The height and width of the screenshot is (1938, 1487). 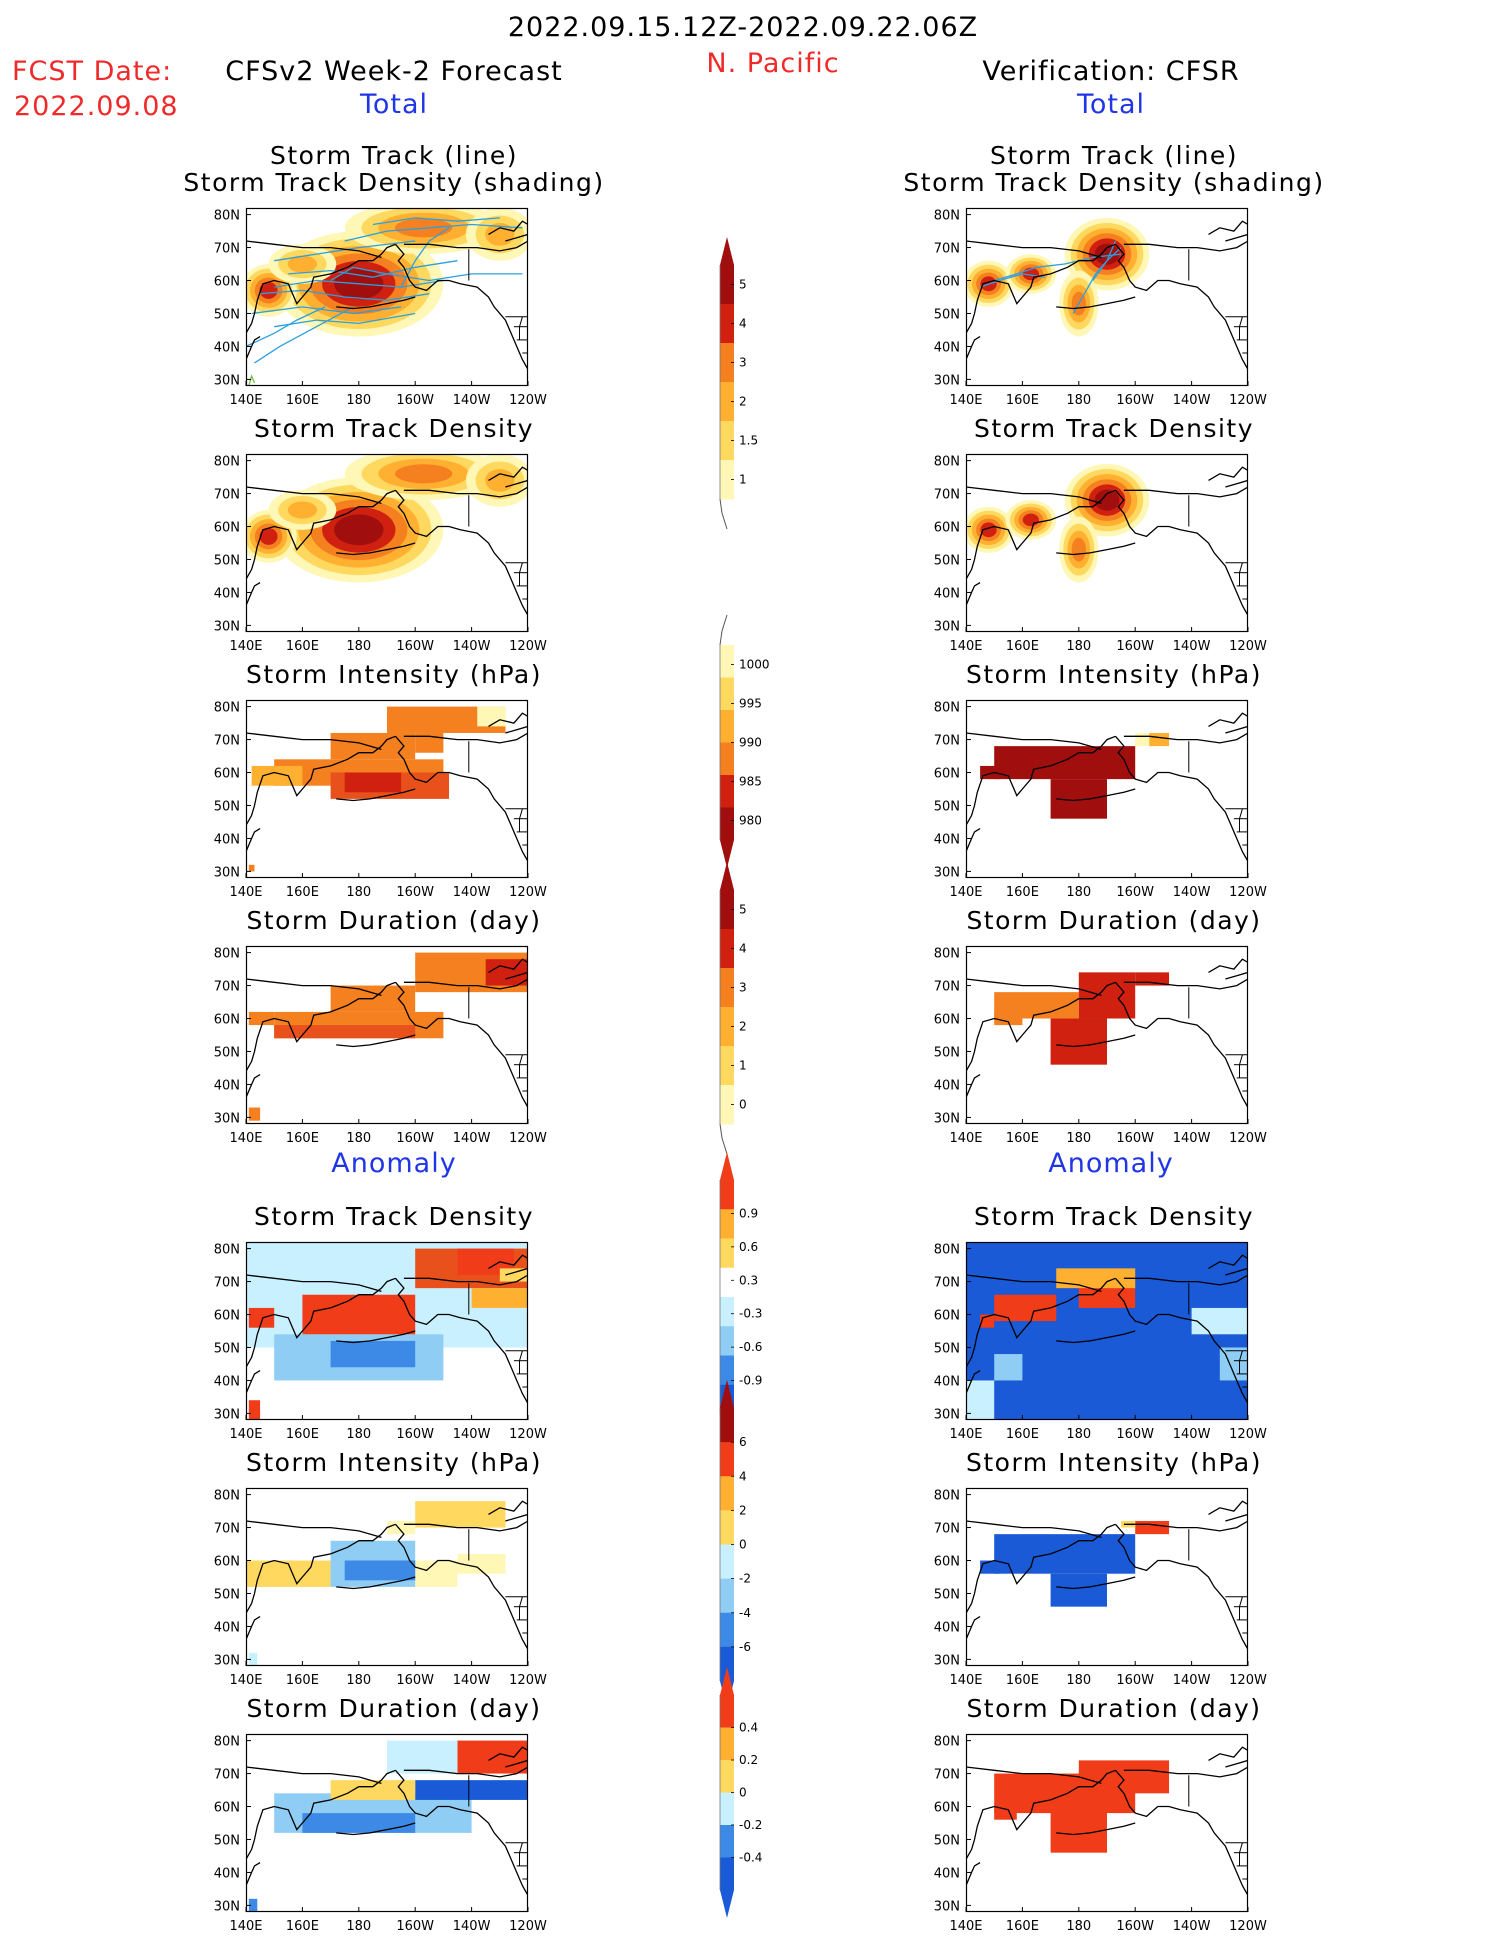 I want to click on colorbar-label: 1000, so click(x=754, y=665).